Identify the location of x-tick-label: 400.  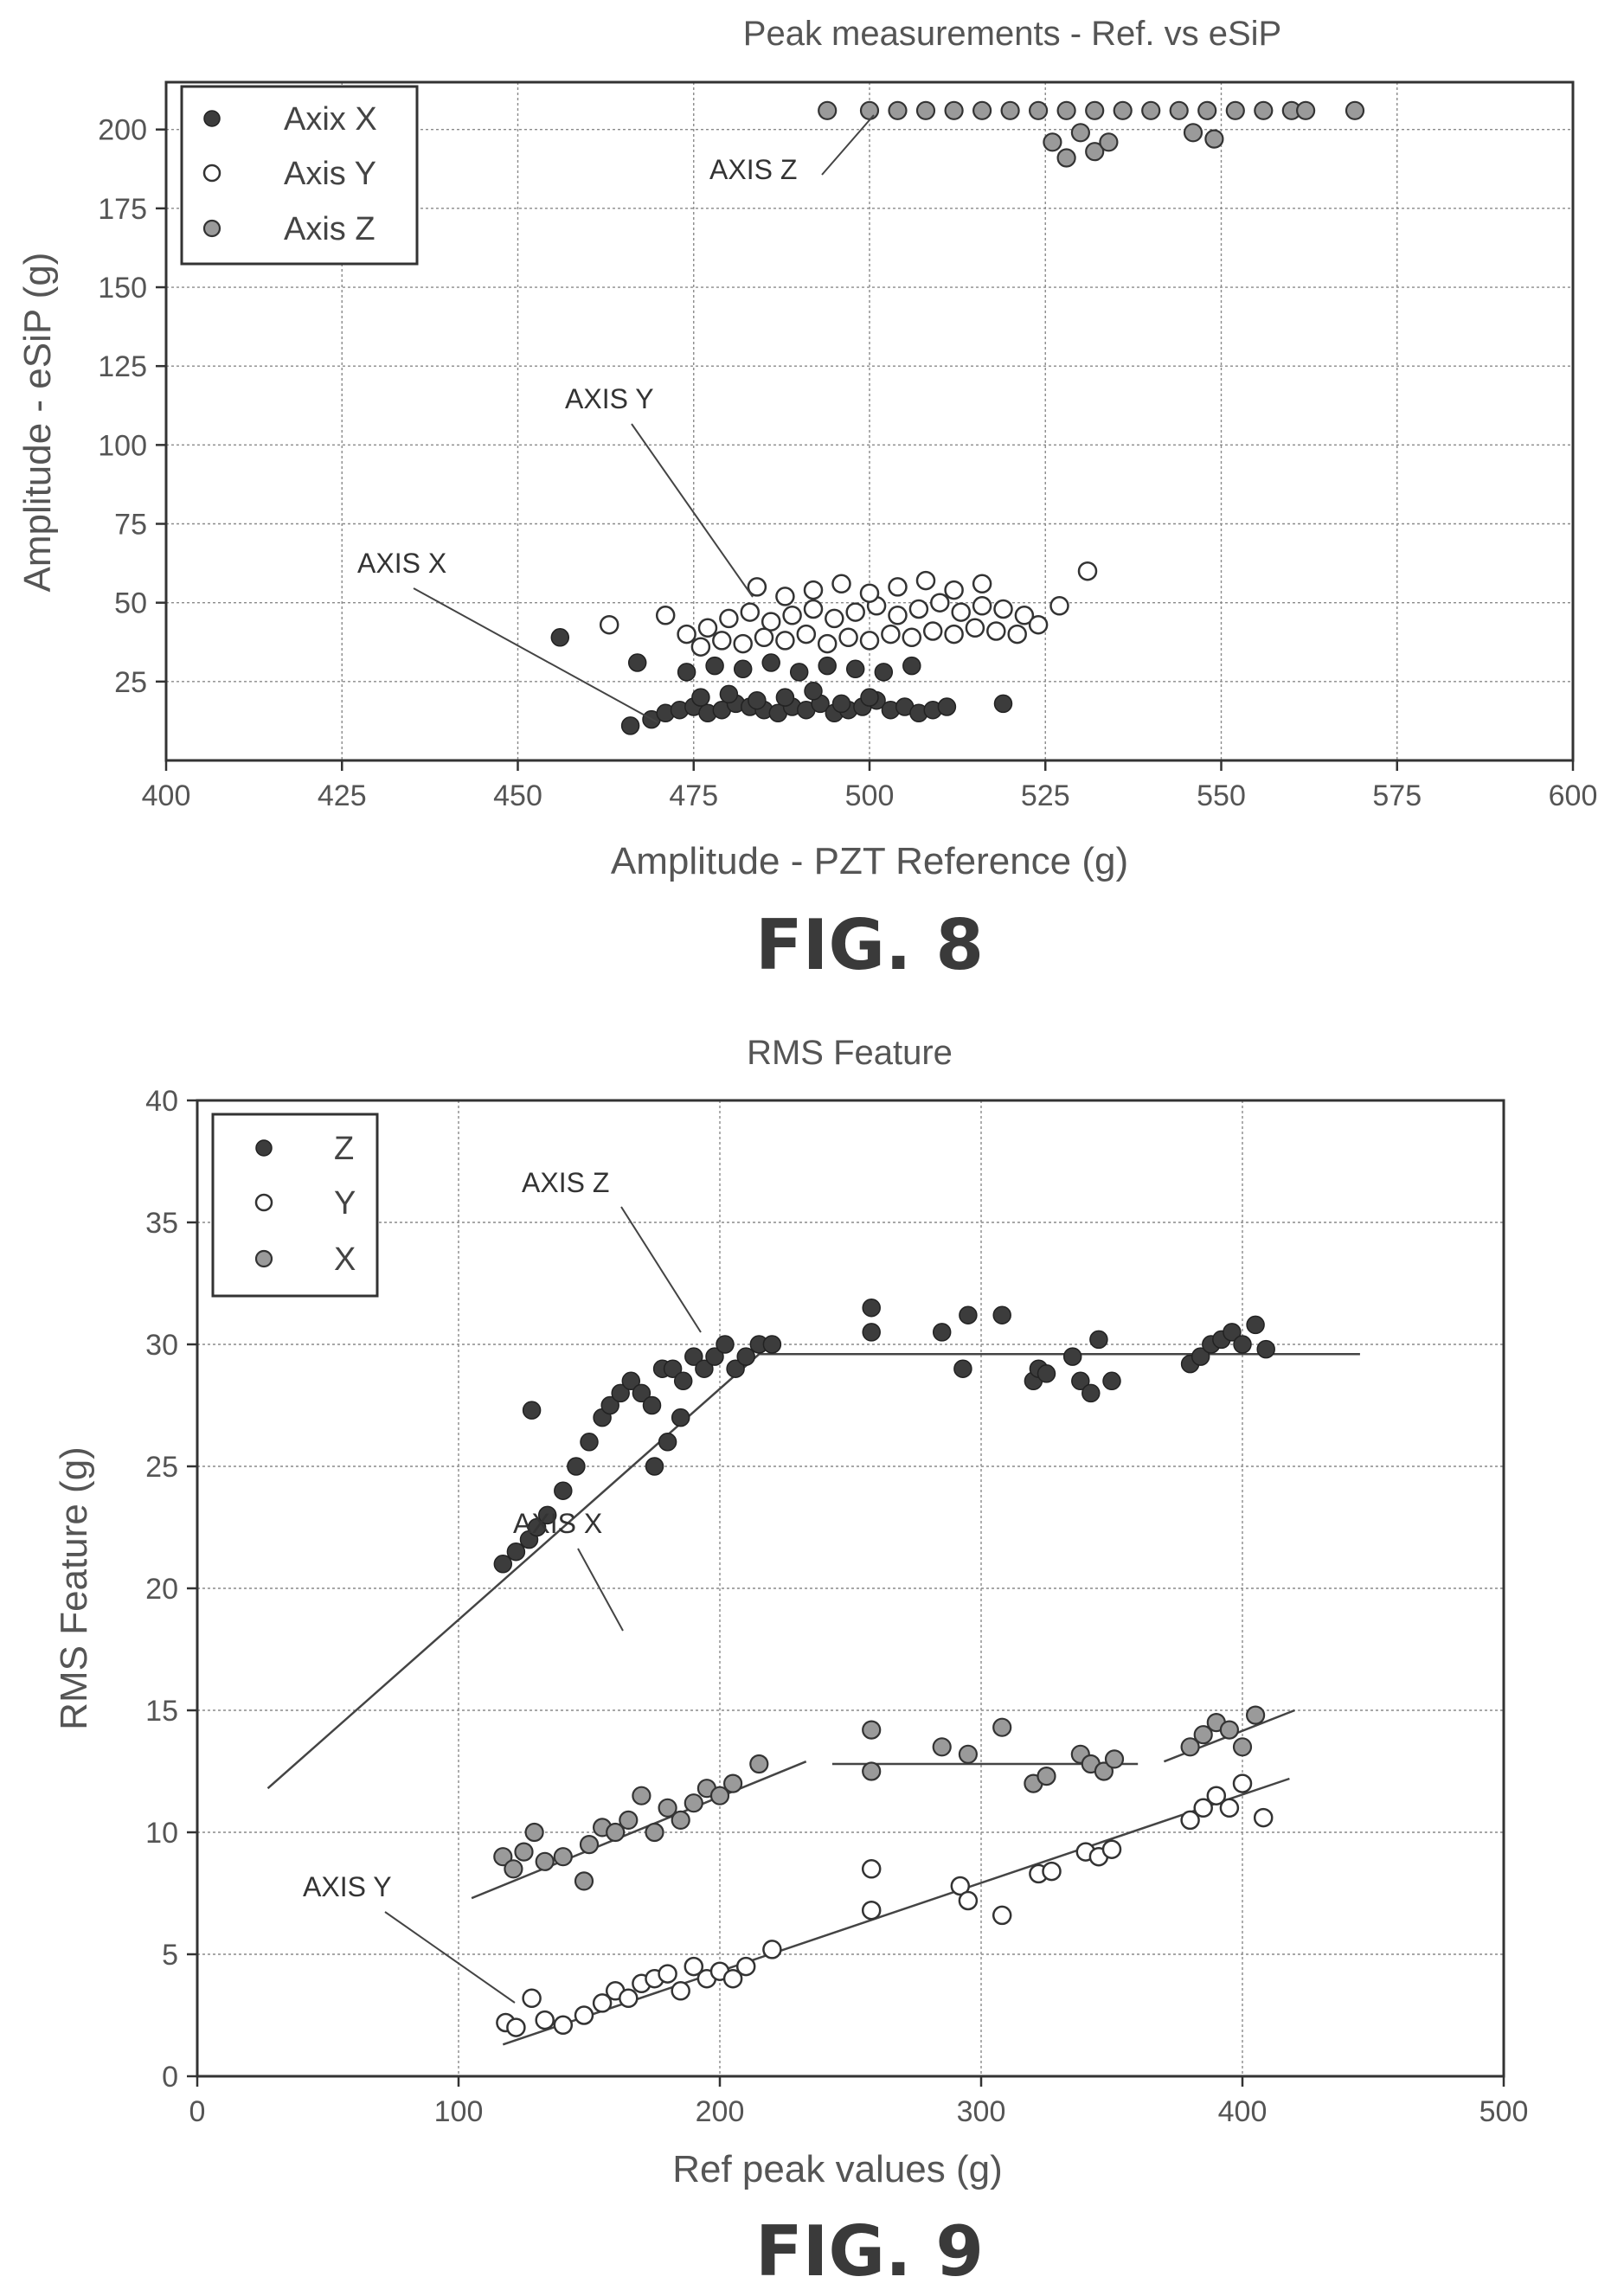
(166, 796).